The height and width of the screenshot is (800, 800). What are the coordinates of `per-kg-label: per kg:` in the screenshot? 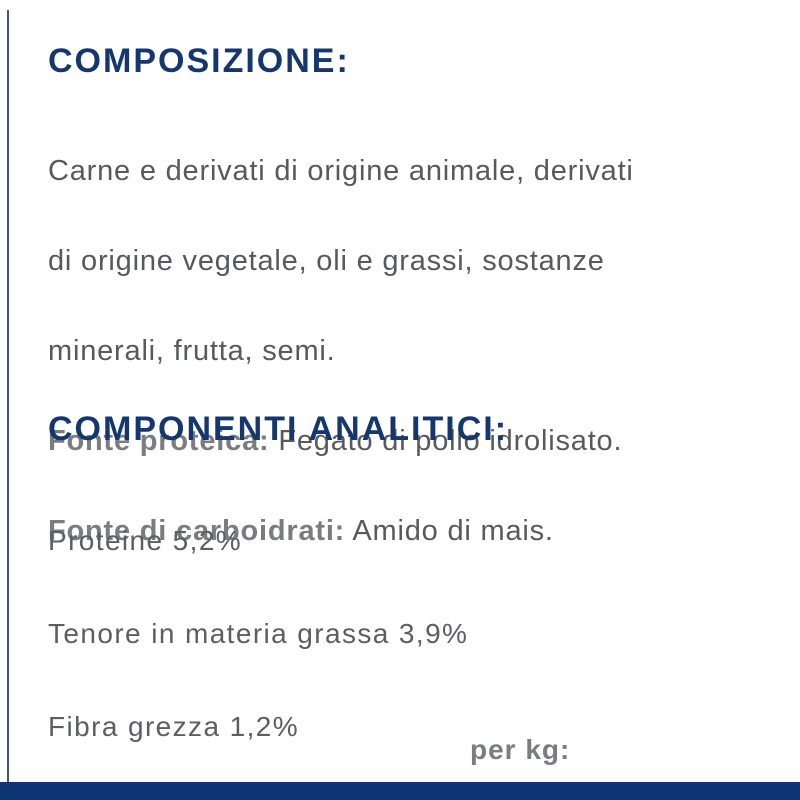 It's located at (520, 749).